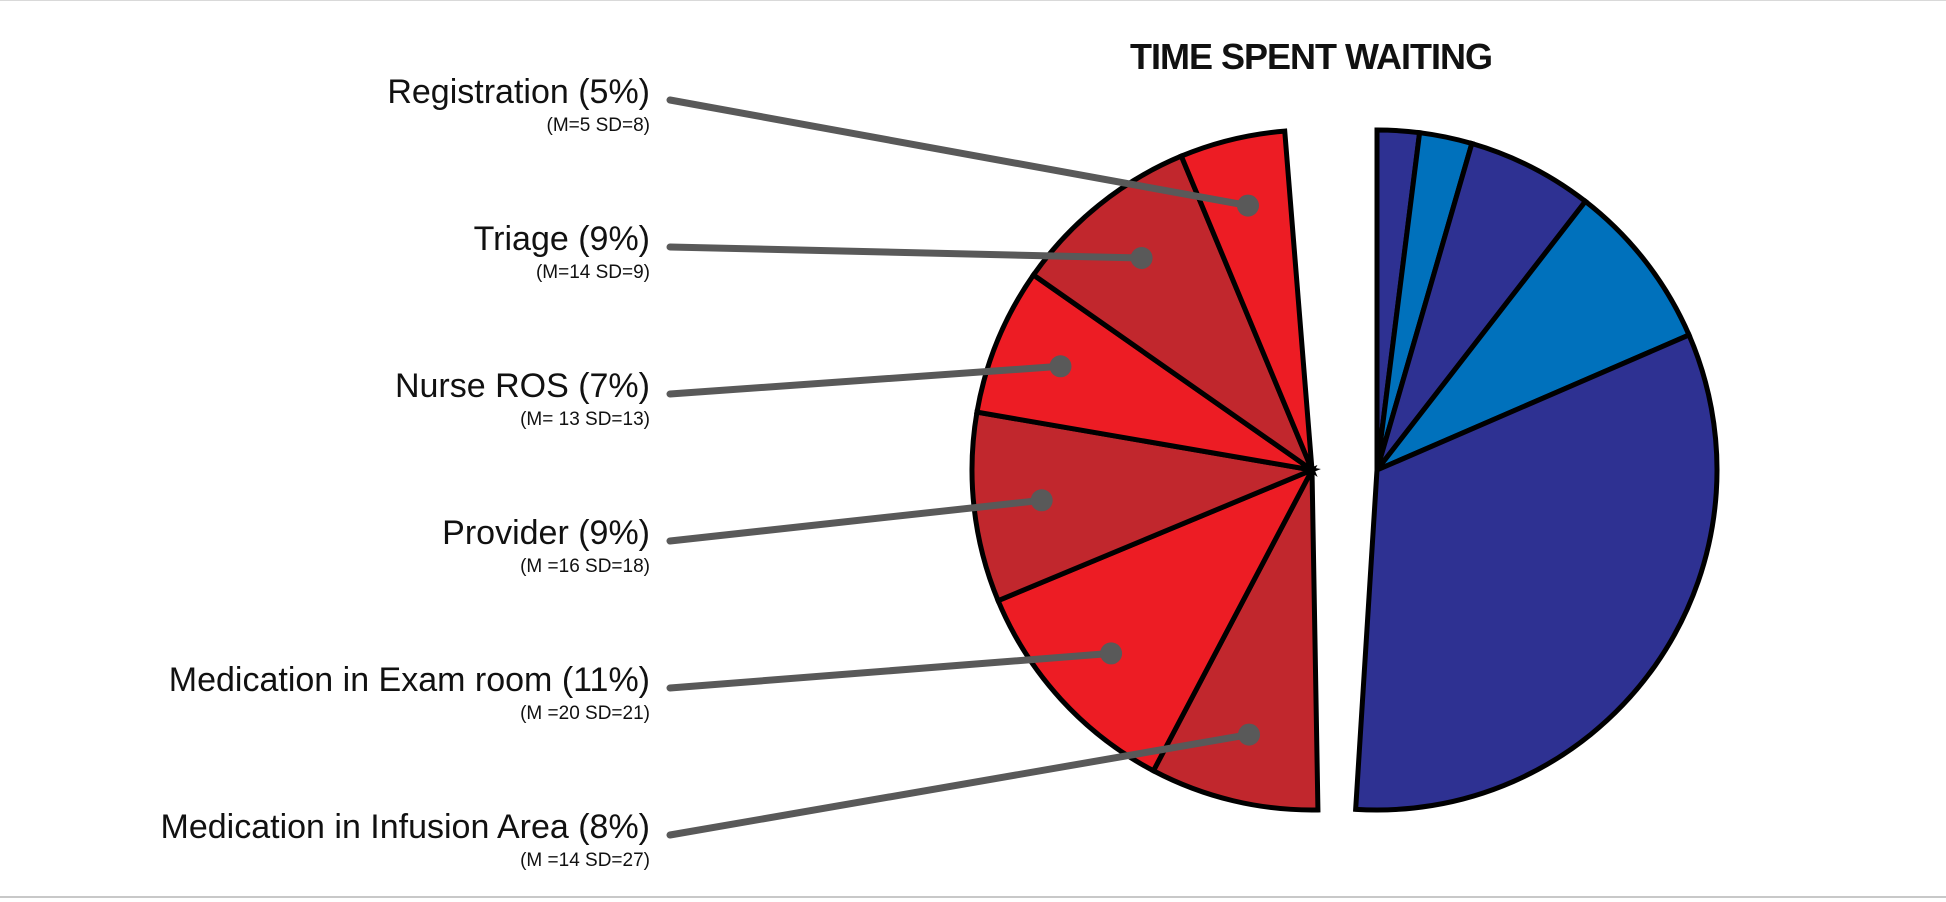 This screenshot has height=902, width=1946. Describe the element at coordinates (1235, 640) in the screenshot. I see `pie-slice-medication-in-infusion-area` at that location.